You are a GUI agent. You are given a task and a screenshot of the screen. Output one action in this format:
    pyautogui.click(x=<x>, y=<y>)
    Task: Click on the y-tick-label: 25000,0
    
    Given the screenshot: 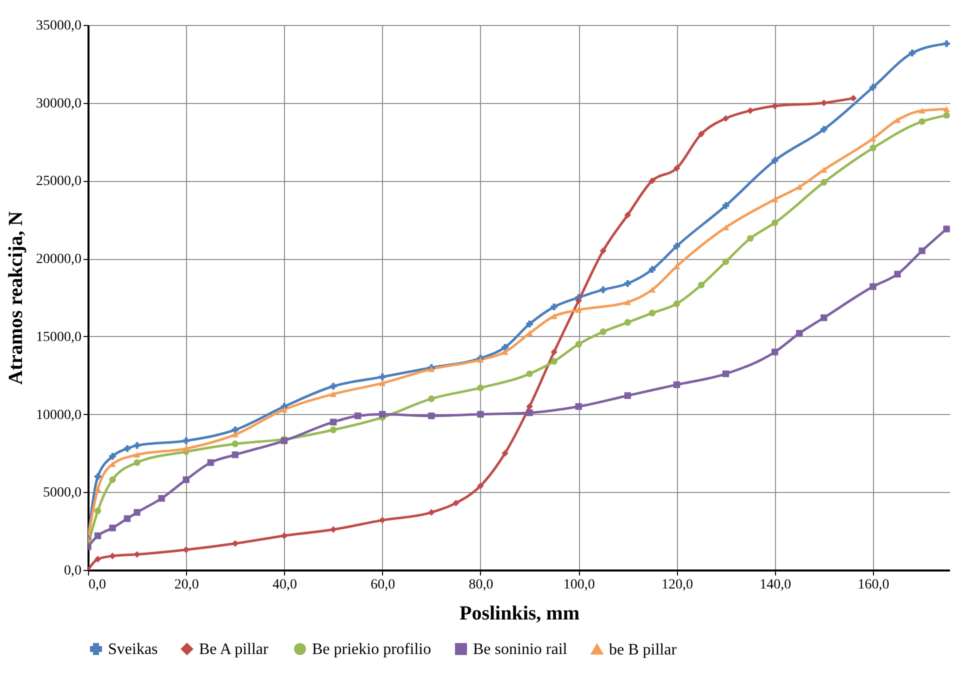 What is the action you would take?
    pyautogui.click(x=59, y=182)
    